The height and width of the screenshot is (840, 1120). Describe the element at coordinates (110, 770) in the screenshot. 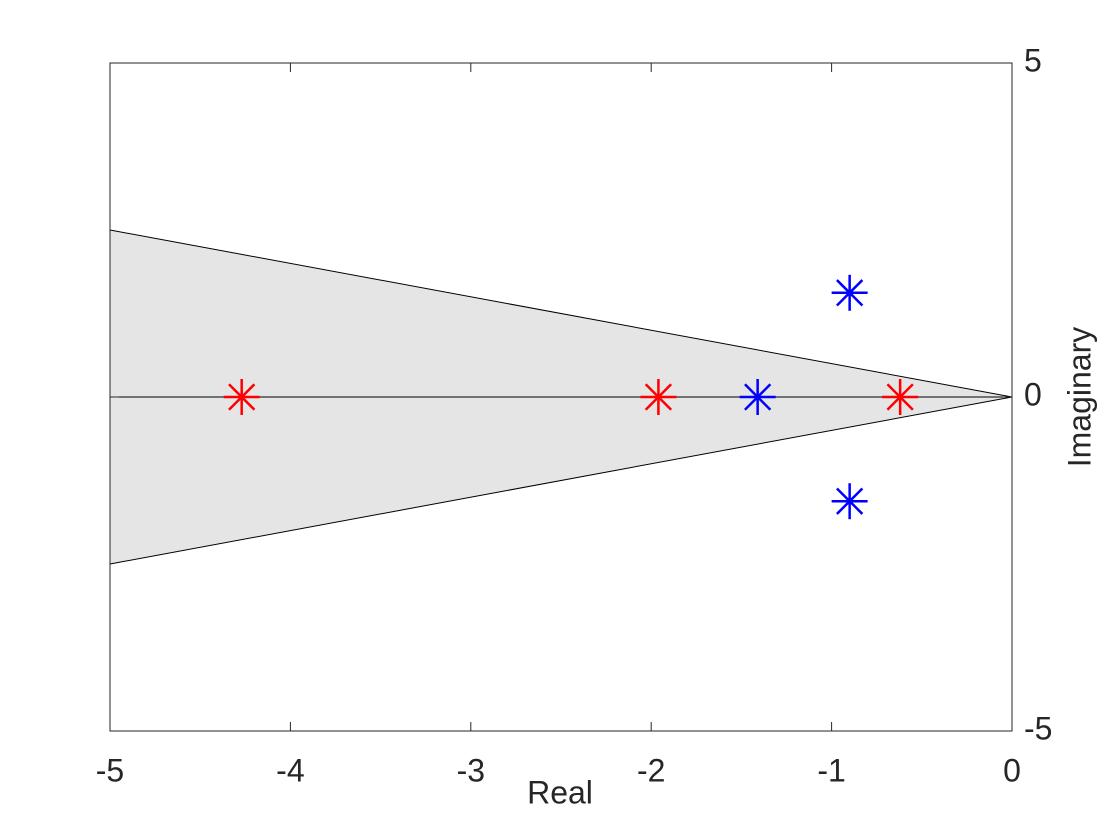

I see `x-tick-label: -5` at that location.